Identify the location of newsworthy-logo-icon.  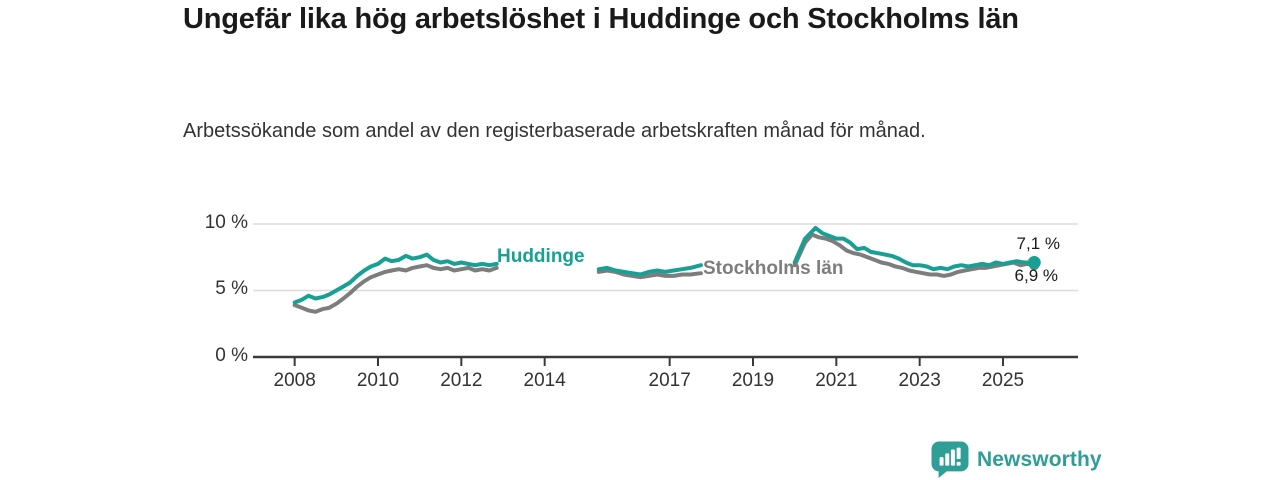
(950, 459).